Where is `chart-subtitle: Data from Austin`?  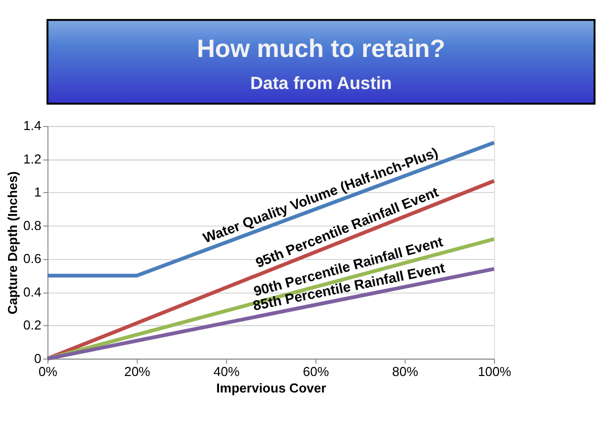 chart-subtitle: Data from Austin is located at coordinates (321, 82).